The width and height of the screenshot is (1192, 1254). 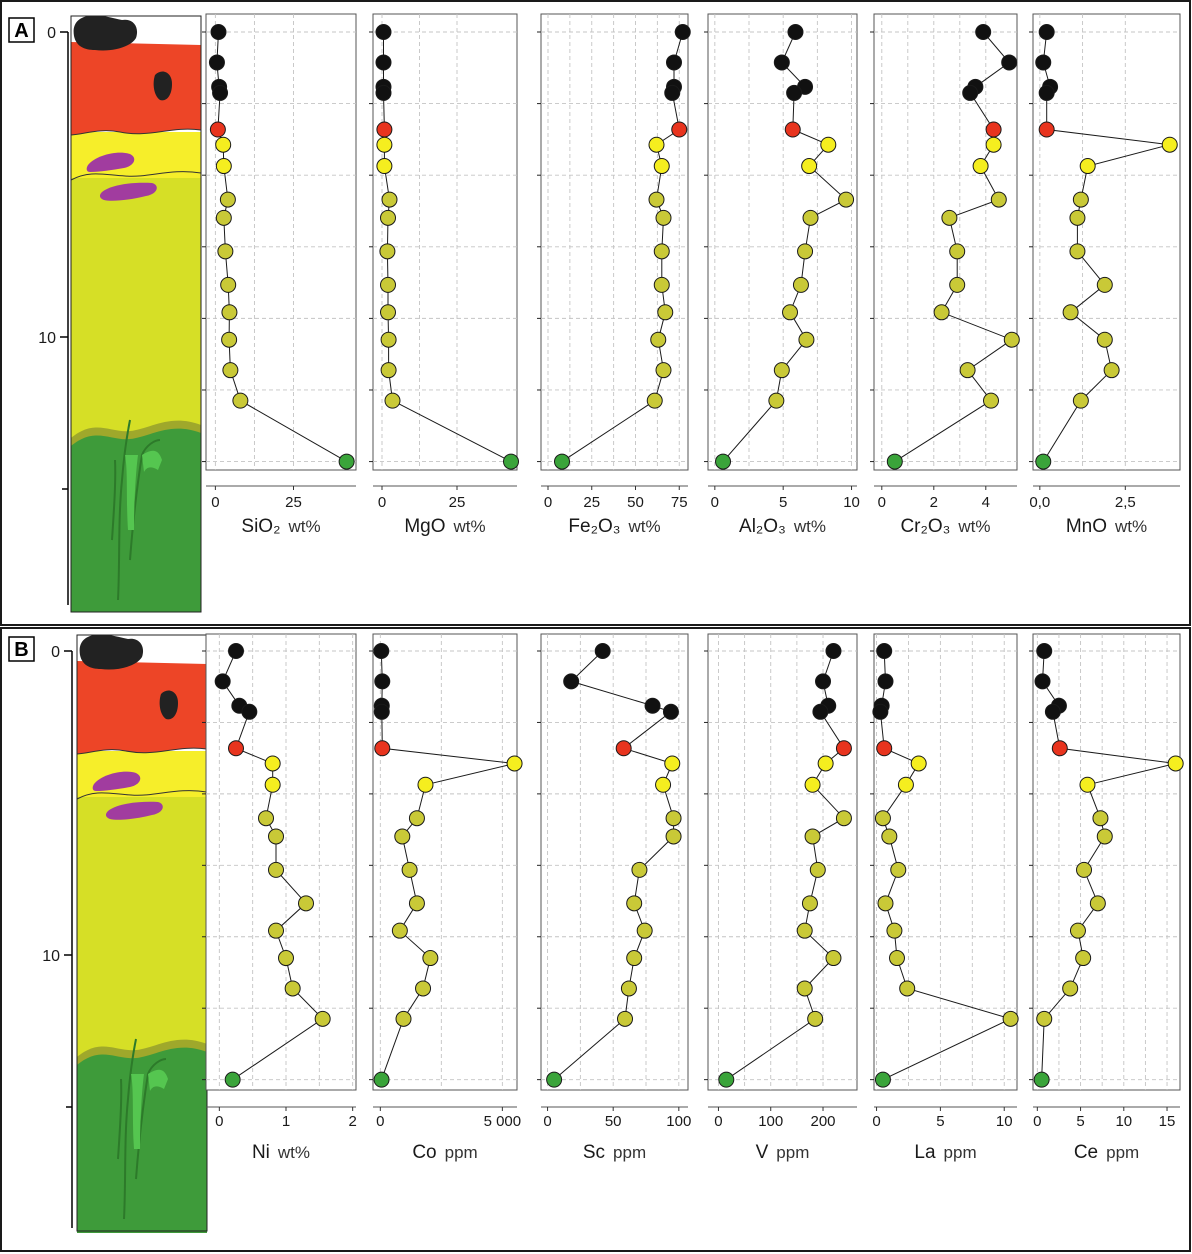 What do you see at coordinates (762, 1152) in the screenshot?
I see `x-axis-label-quantity: V` at bounding box center [762, 1152].